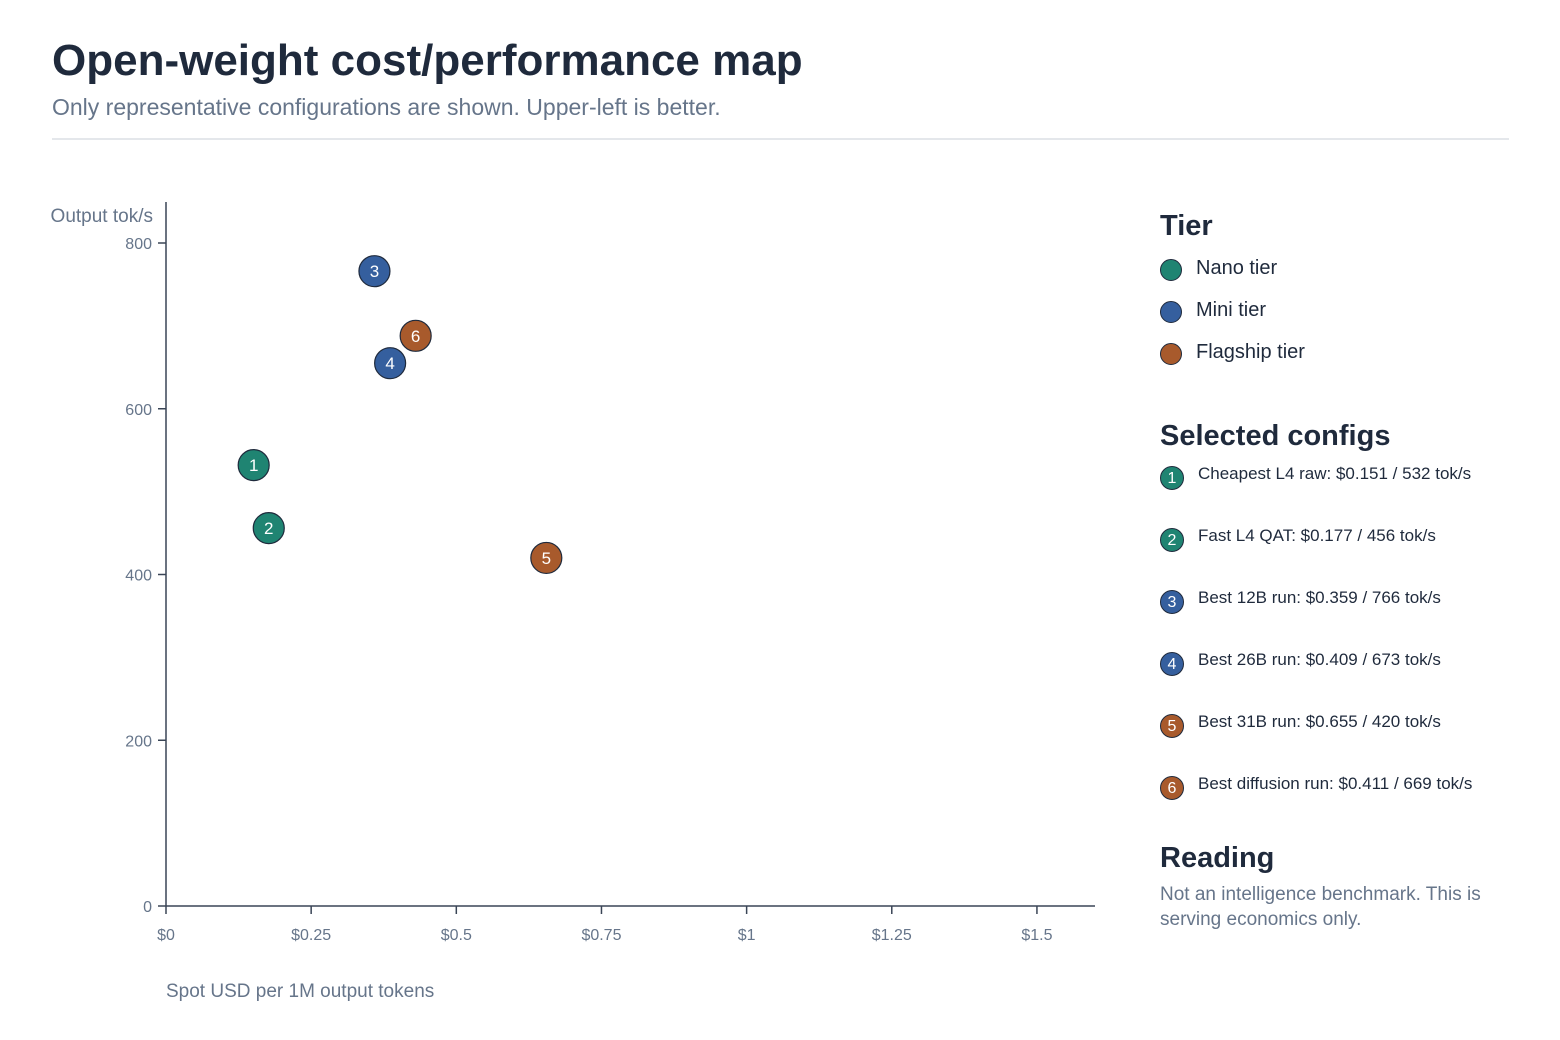 The height and width of the screenshot is (1040, 1560). Describe the element at coordinates (138, 244) in the screenshot. I see `y-tick-label: 800` at that location.